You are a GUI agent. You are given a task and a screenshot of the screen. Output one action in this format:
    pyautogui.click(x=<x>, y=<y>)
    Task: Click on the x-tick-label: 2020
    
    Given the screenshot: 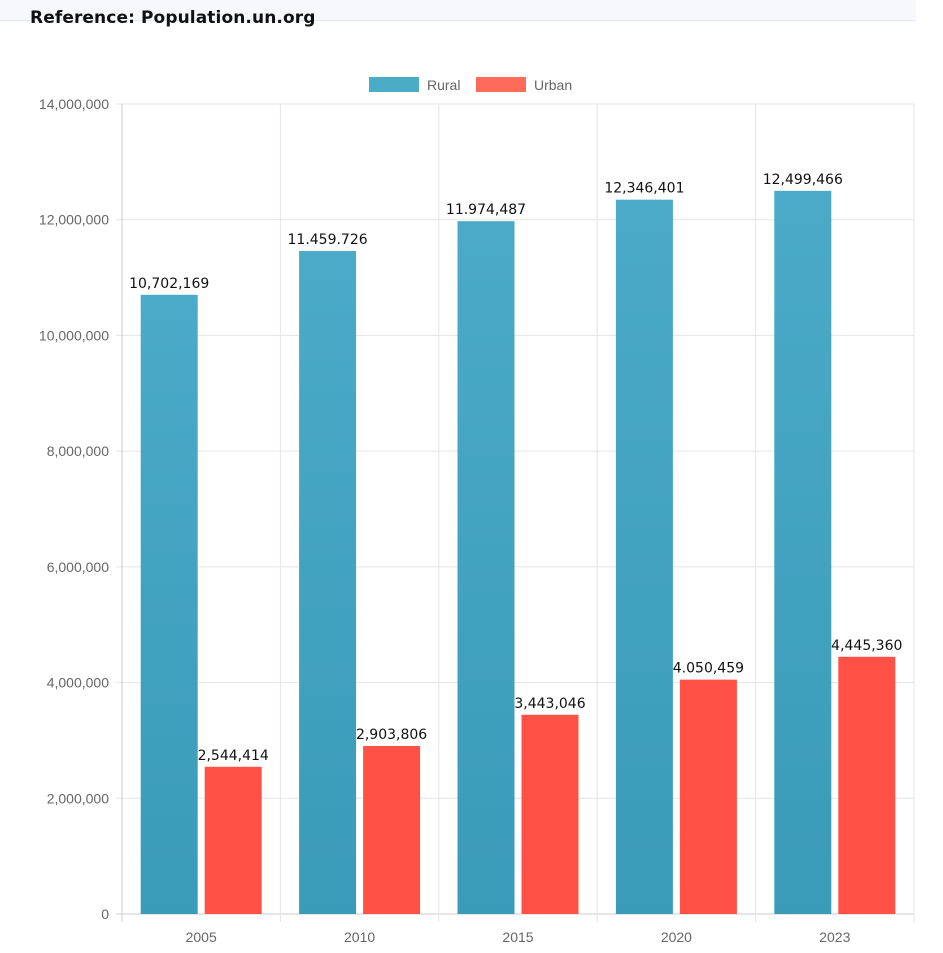 What is the action you would take?
    pyautogui.click(x=676, y=937)
    